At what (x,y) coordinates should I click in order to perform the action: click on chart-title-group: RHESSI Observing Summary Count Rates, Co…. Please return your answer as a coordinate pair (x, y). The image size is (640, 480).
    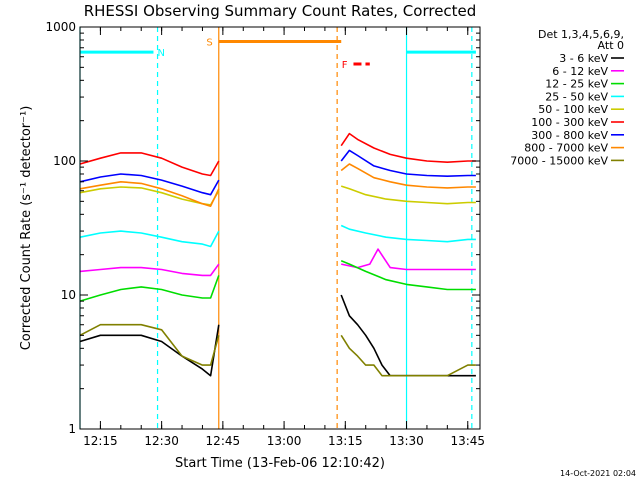
    Looking at the image, I should click on (280, 11).